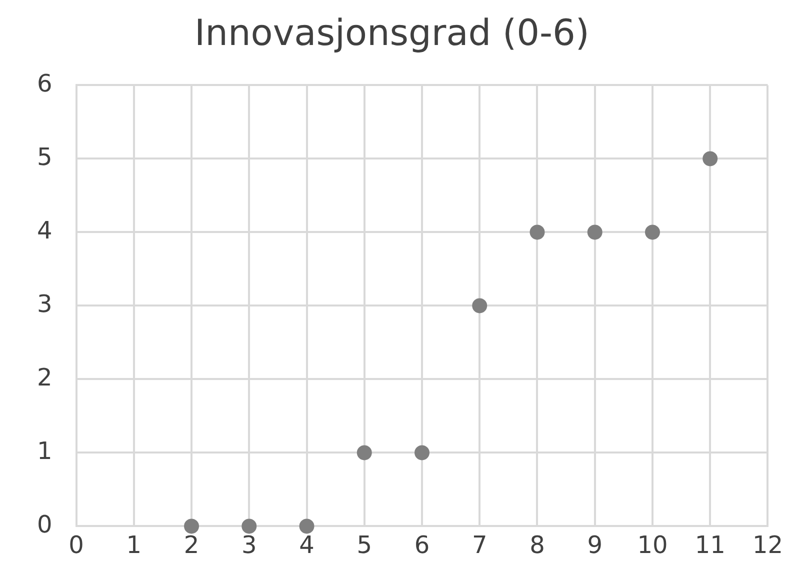 Image resolution: width=797 pixels, height=579 pixels. I want to click on x-tick-label: 1, so click(134, 544).